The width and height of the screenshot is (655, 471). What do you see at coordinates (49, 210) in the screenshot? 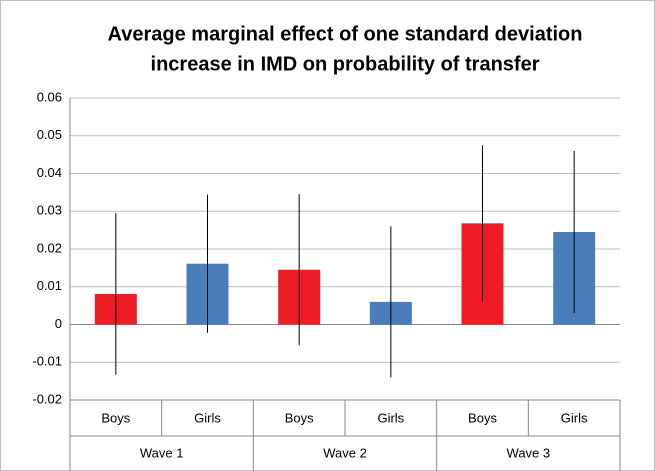
I see `y-tick-label: 0.03` at bounding box center [49, 210].